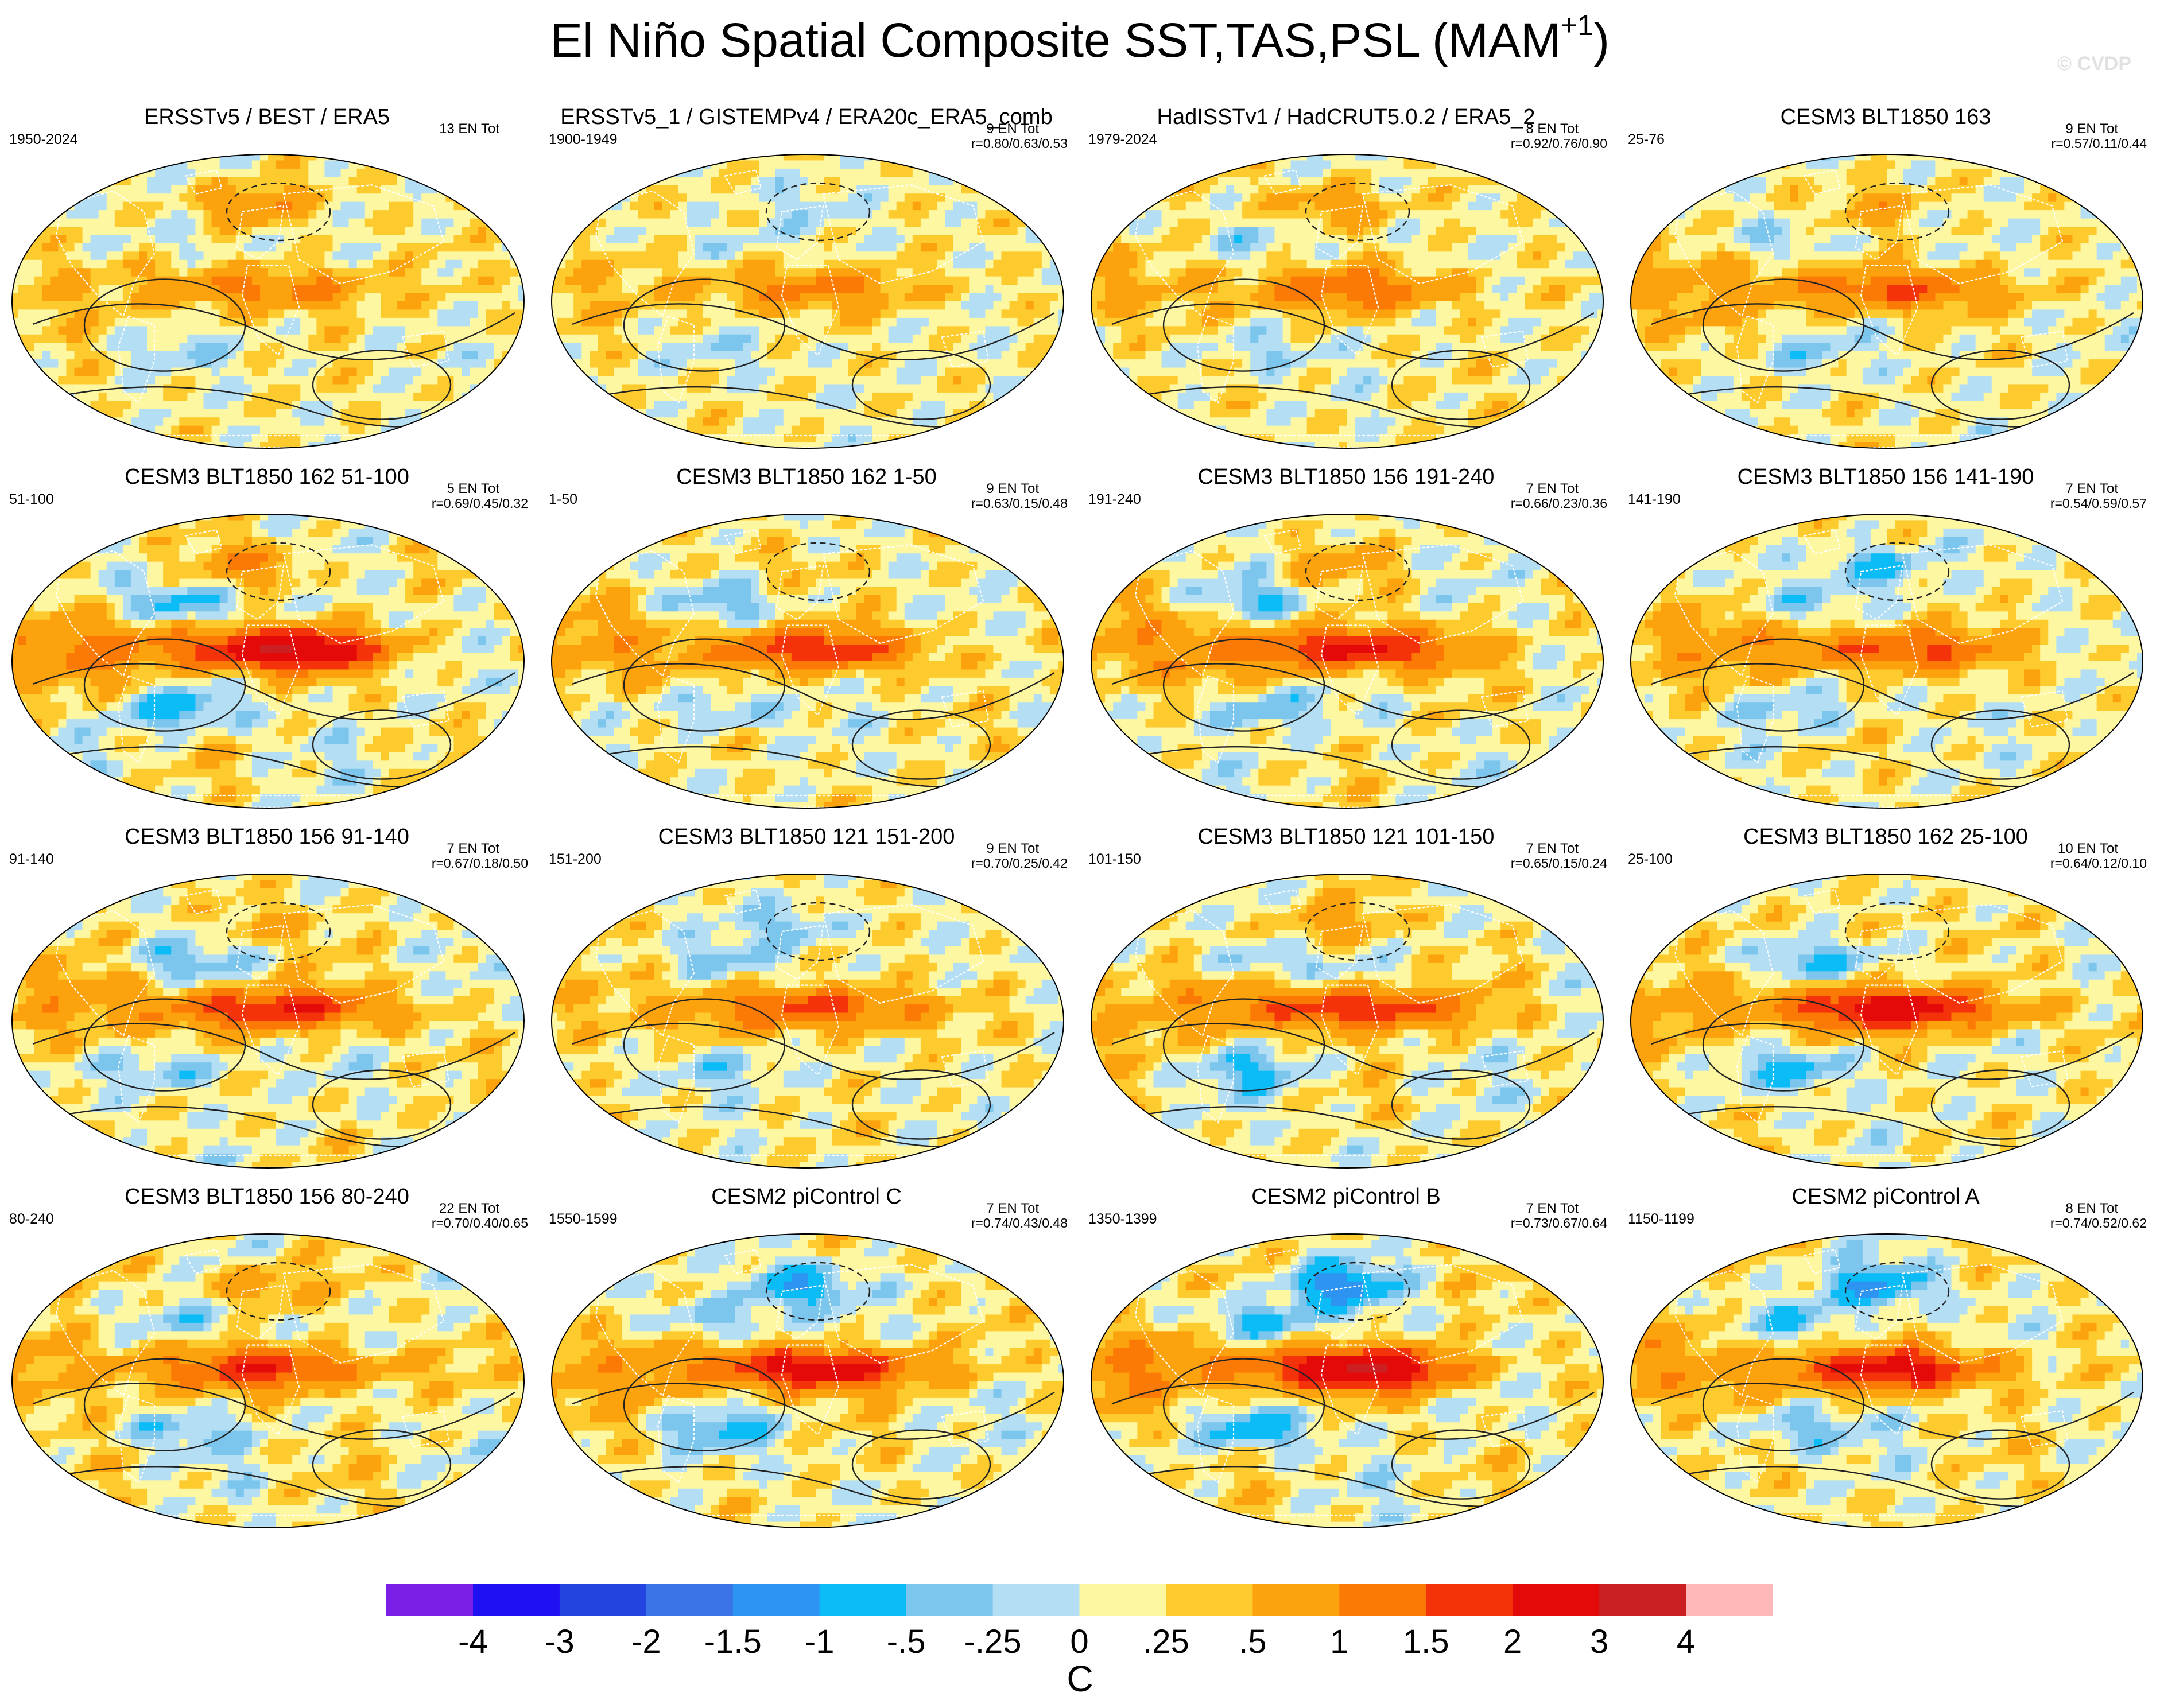 Image resolution: width=2160 pixels, height=1708 pixels. Describe the element at coordinates (1346, 837) in the screenshot. I see `panel-title: CESM3 BLT1850 121 101-150` at that location.